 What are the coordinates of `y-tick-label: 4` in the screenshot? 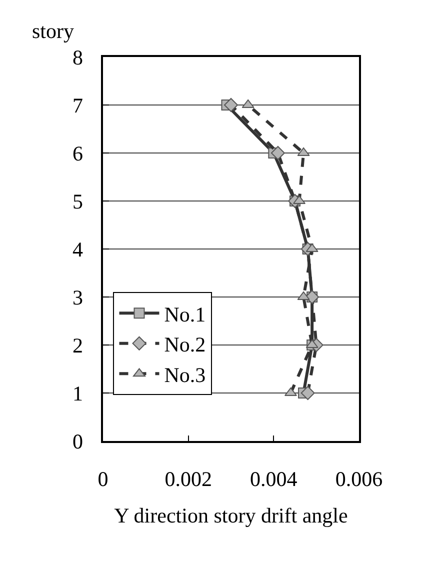 It's located at (78, 249).